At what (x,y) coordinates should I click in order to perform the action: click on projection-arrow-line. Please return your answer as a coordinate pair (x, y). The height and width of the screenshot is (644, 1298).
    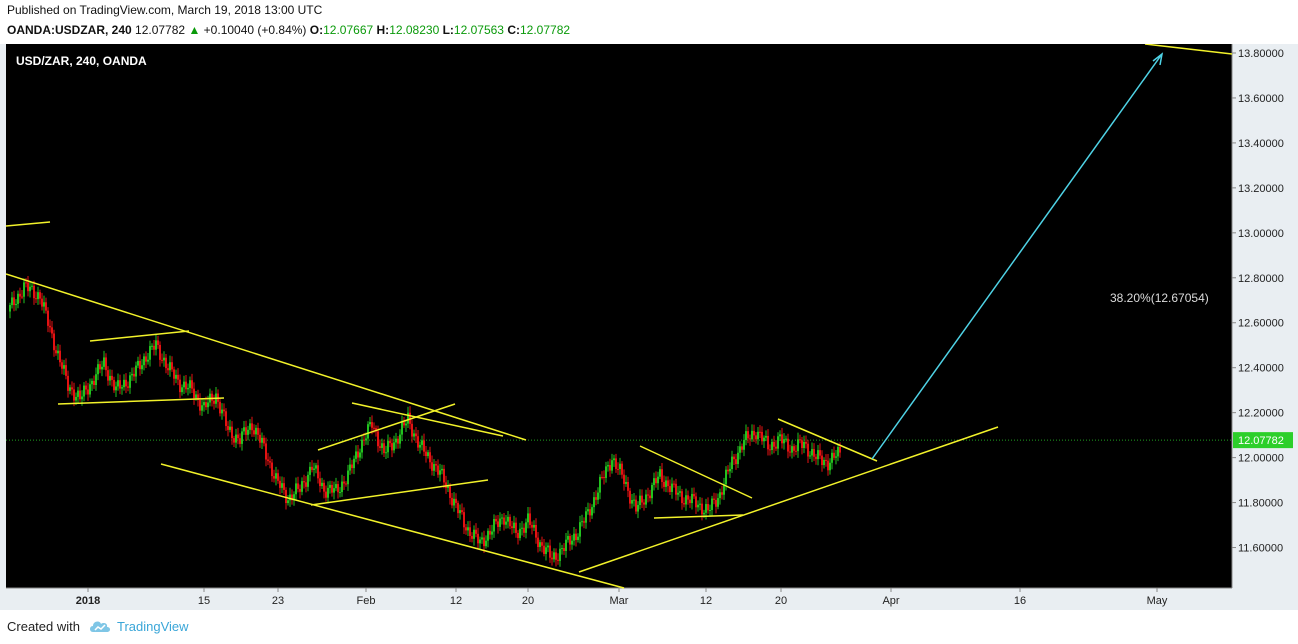
    Looking at the image, I should click on (1017, 256).